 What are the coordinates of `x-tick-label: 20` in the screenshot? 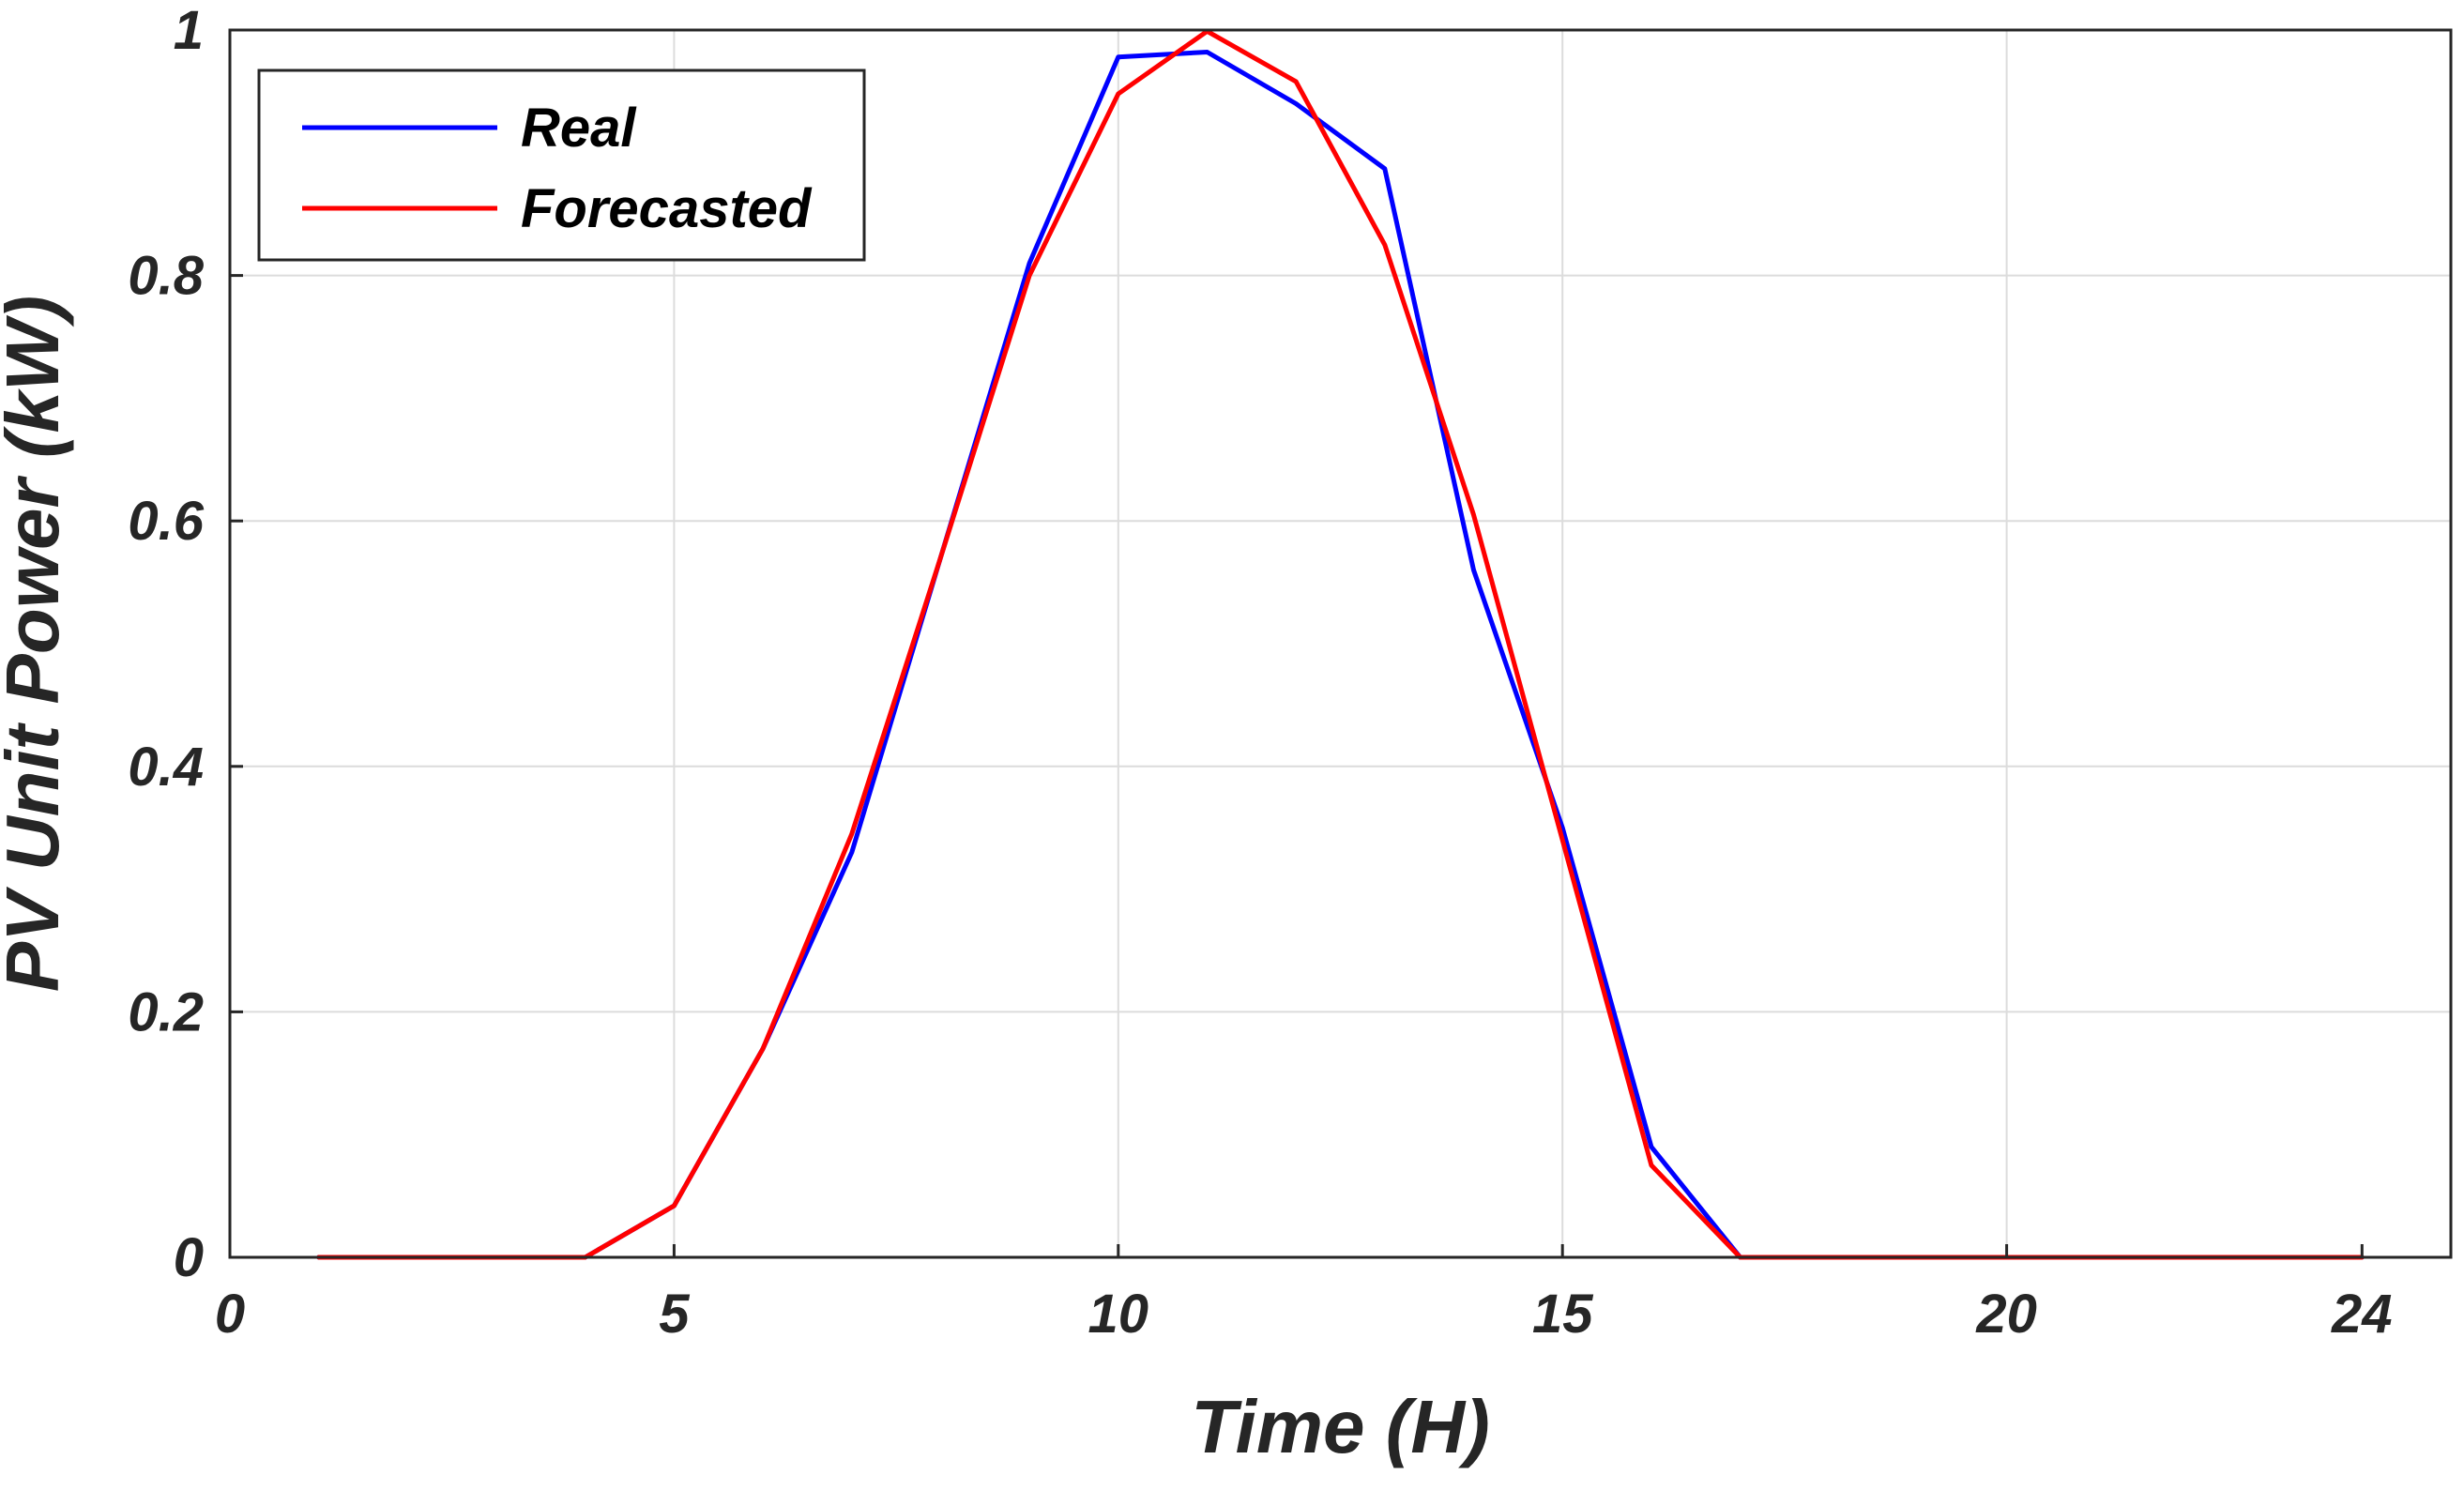 It's located at (2006, 1314).